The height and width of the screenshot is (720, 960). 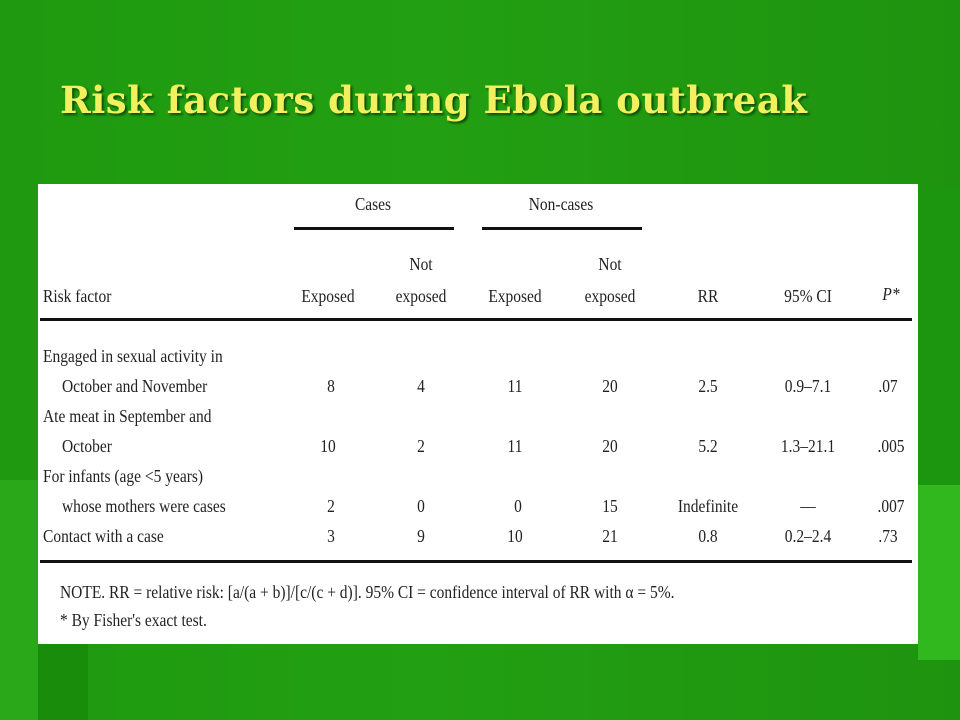 I want to click on row-label: Engaged in sexual activity in, so click(x=133, y=356).